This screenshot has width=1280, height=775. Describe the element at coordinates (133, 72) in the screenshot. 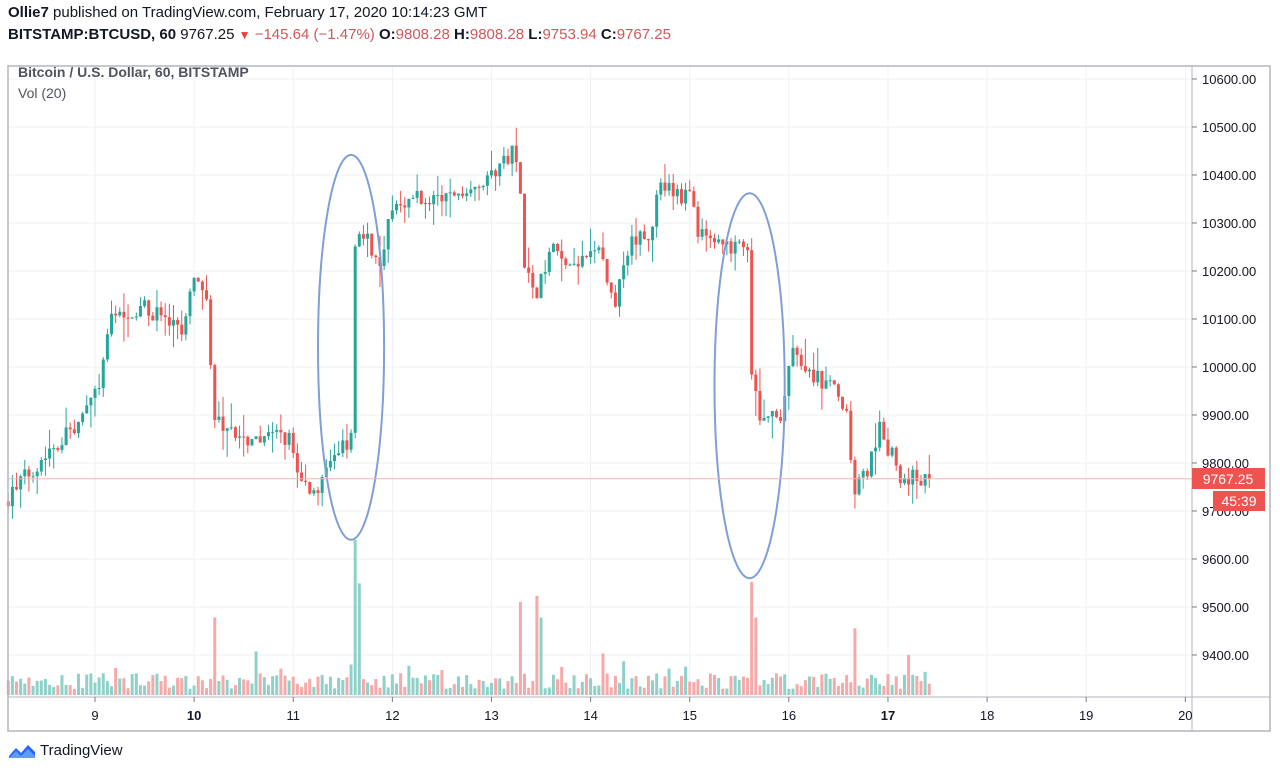

I see `series-title: Bitcoin / U.S. Dollar, 60, BITSTAMP` at that location.